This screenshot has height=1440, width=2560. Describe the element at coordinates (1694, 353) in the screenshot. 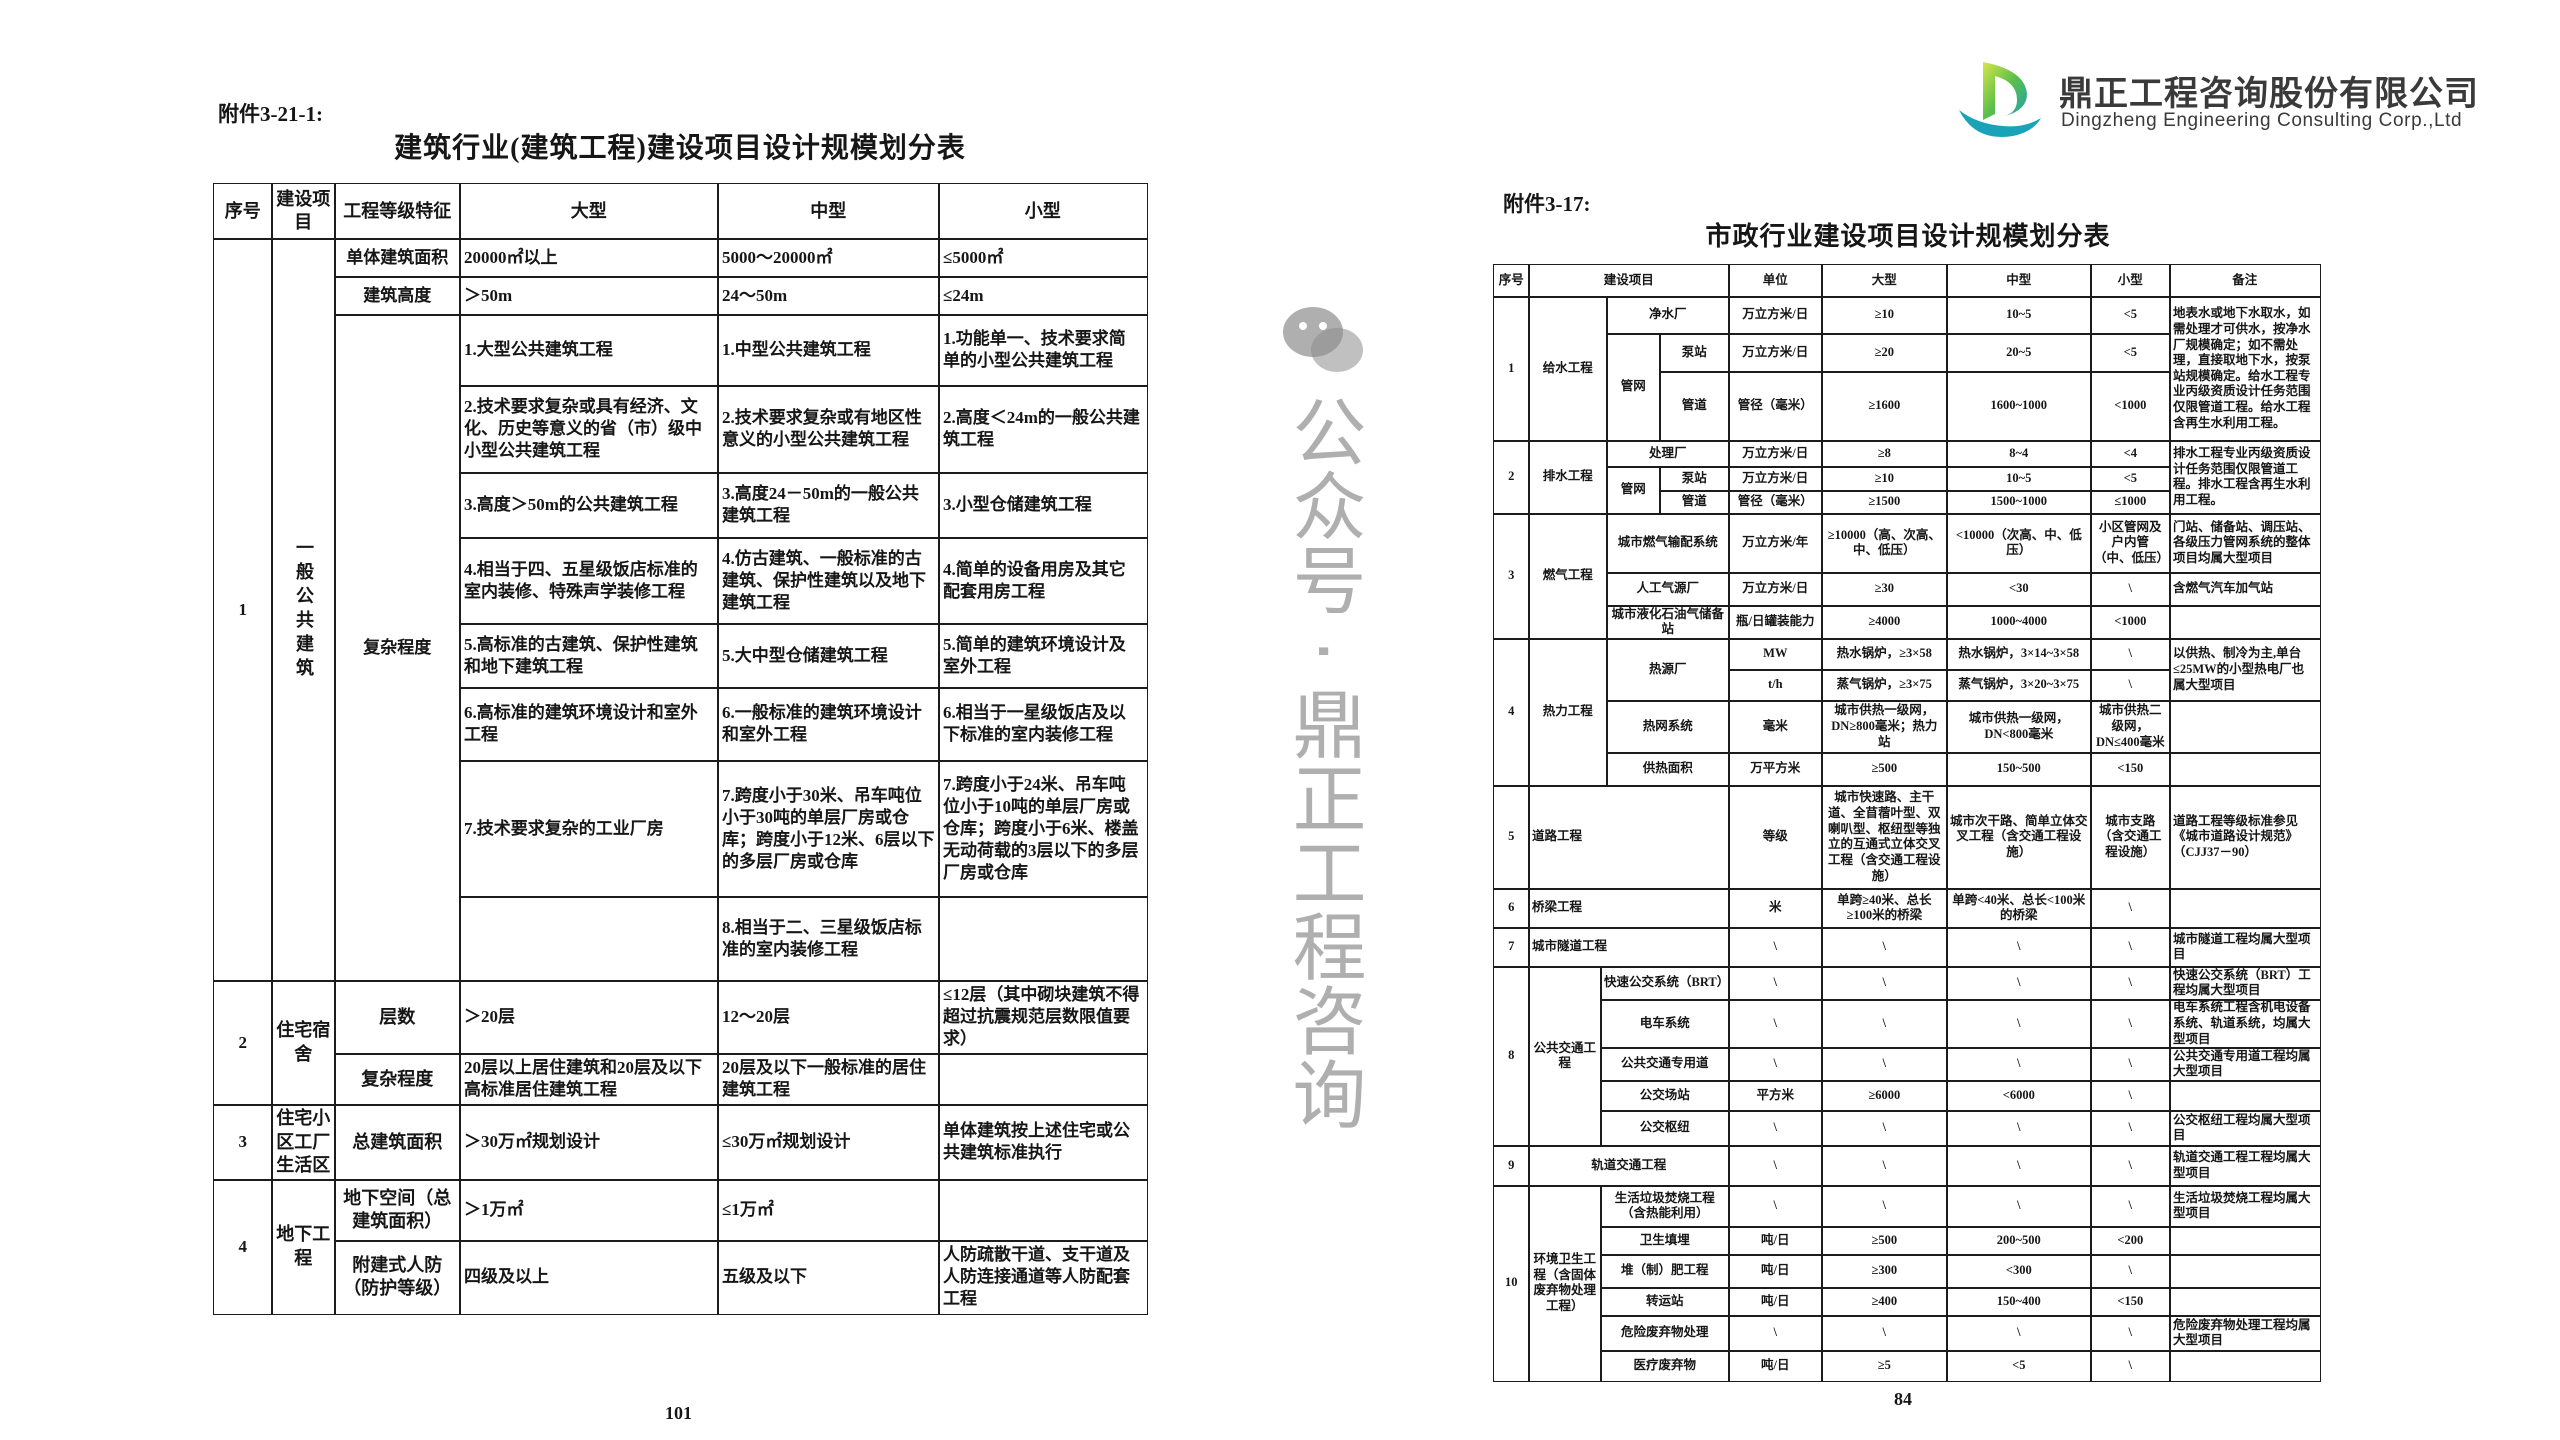

I see `item-name: 泵站` at that location.